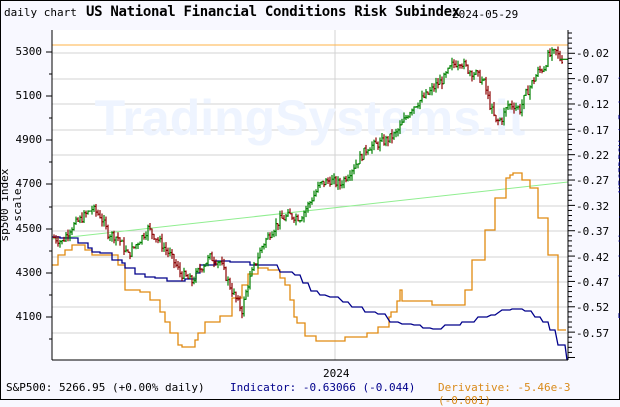  Describe the element at coordinates (23, 139) in the screenshot. I see `left-tick-label: 4900` at that location.